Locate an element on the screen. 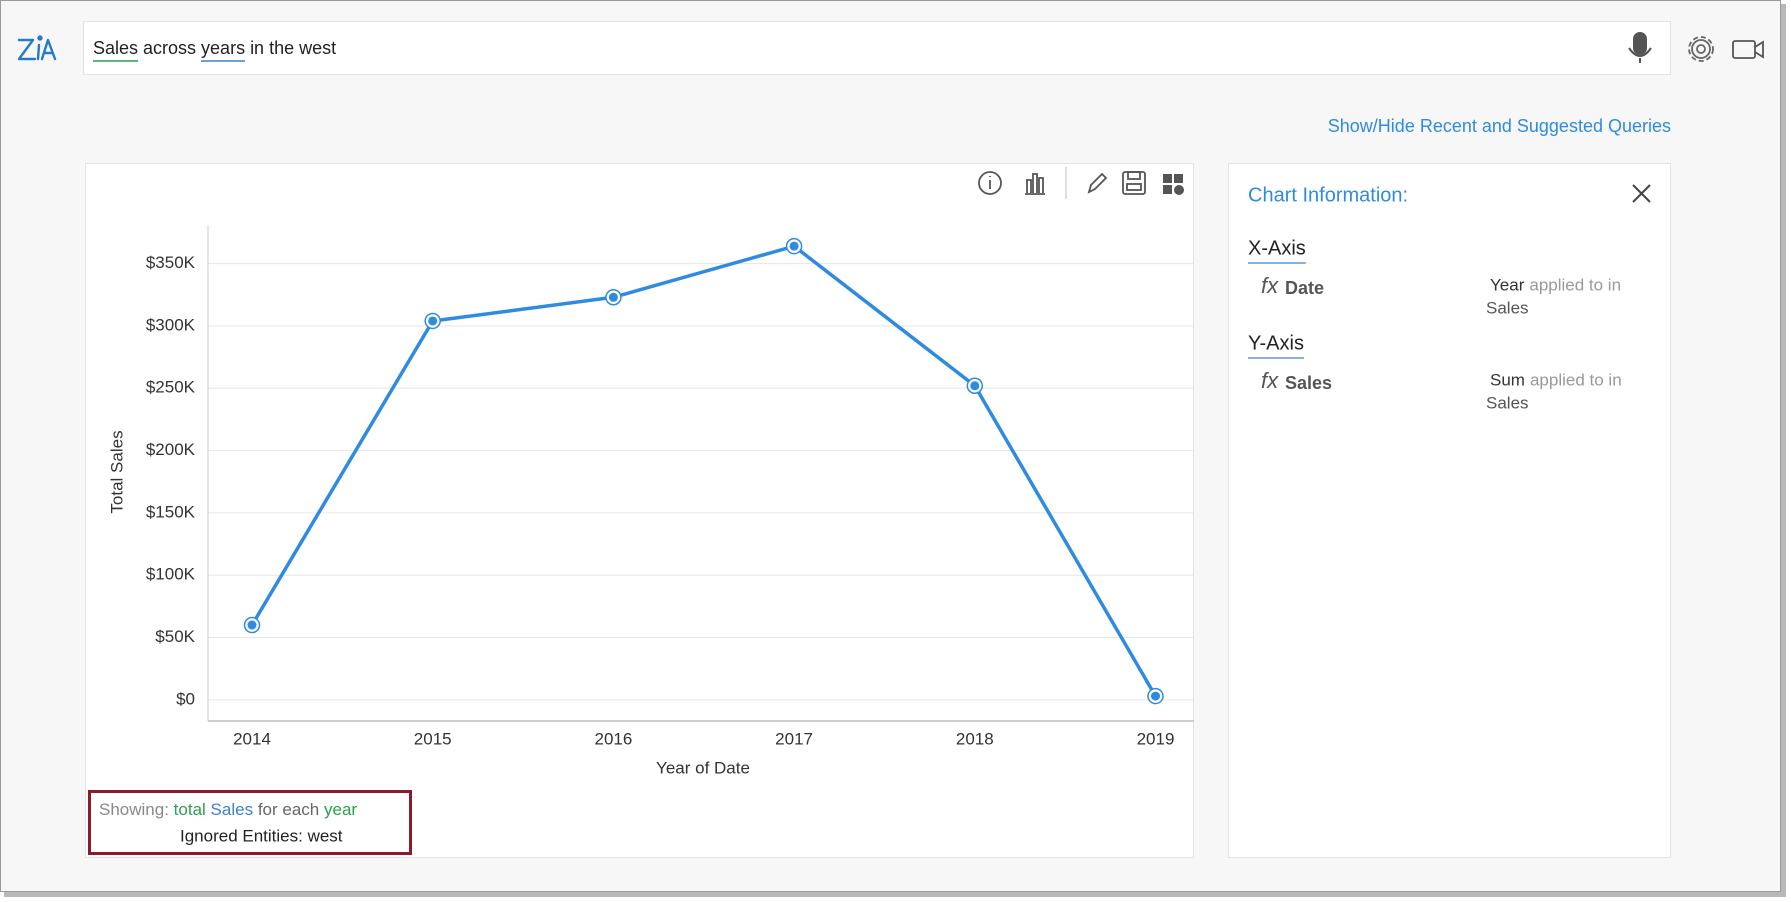 The width and height of the screenshot is (1791, 902). x-tick-label: 2015 is located at coordinates (433, 738).